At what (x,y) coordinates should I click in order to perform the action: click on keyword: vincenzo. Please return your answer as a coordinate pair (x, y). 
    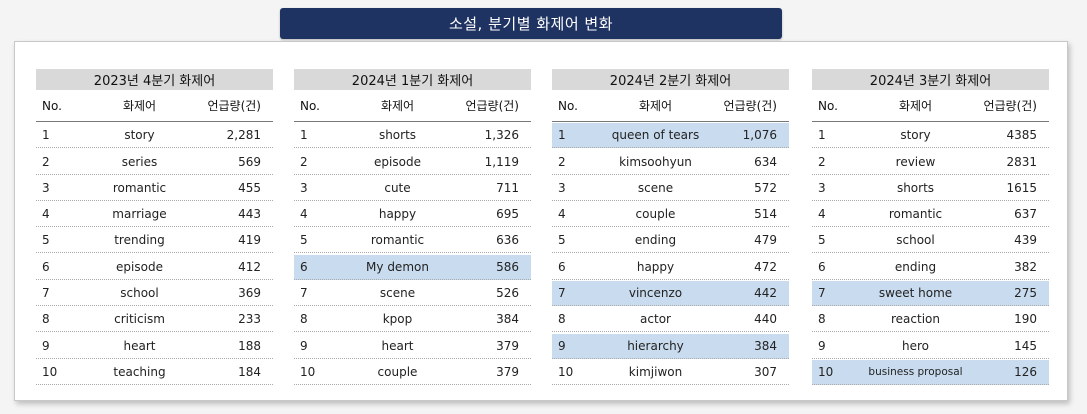
    Looking at the image, I should click on (655, 293).